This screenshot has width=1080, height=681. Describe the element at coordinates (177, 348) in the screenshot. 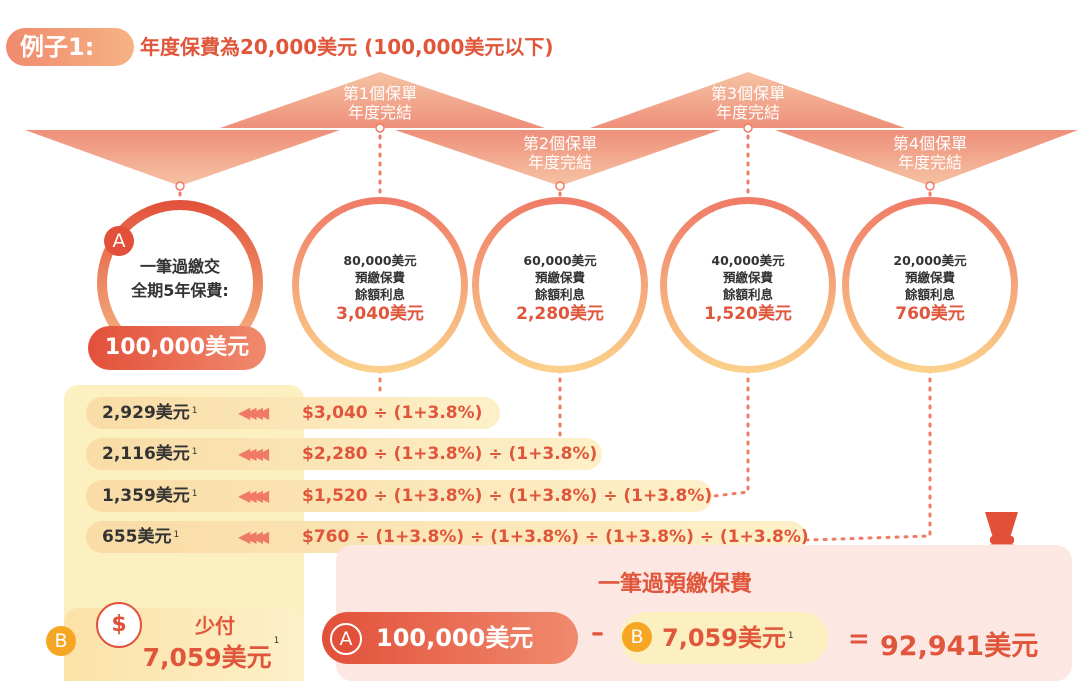

I see `lump-sum-amount: 100,000美元` at that location.